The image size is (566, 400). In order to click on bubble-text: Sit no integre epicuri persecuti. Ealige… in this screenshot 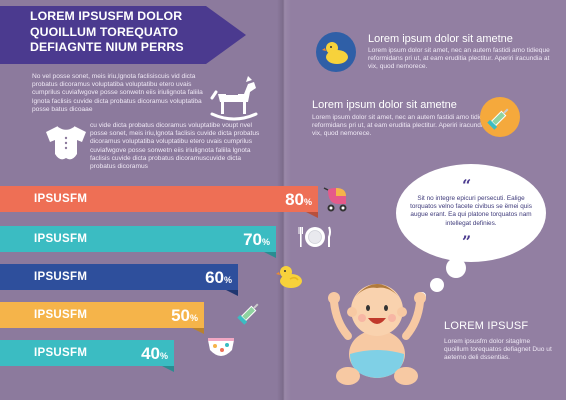, I will do `click(471, 211)`.